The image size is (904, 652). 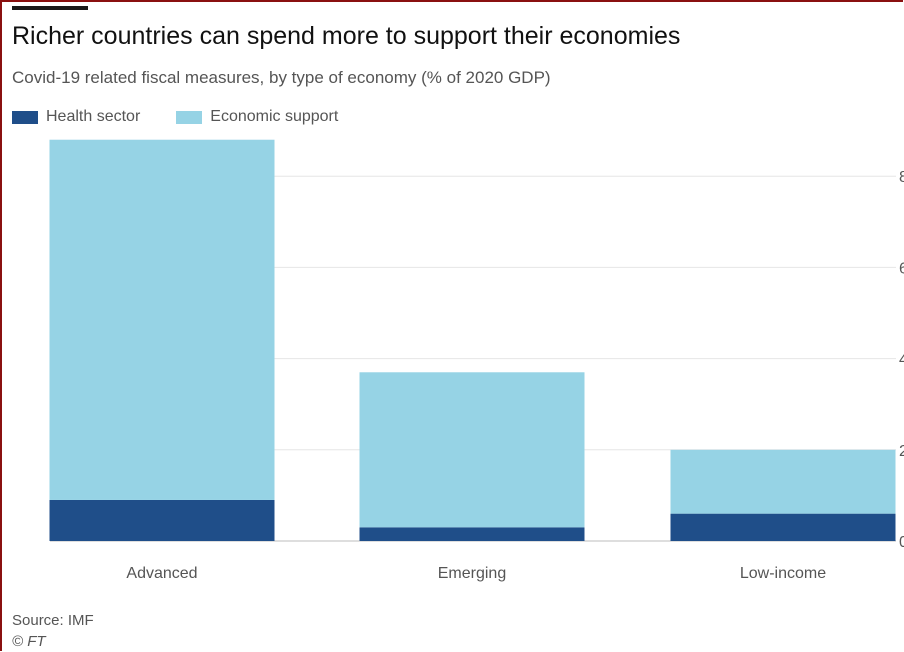 What do you see at coordinates (901, 451) in the screenshot?
I see `y-tick-label-2: 2` at bounding box center [901, 451].